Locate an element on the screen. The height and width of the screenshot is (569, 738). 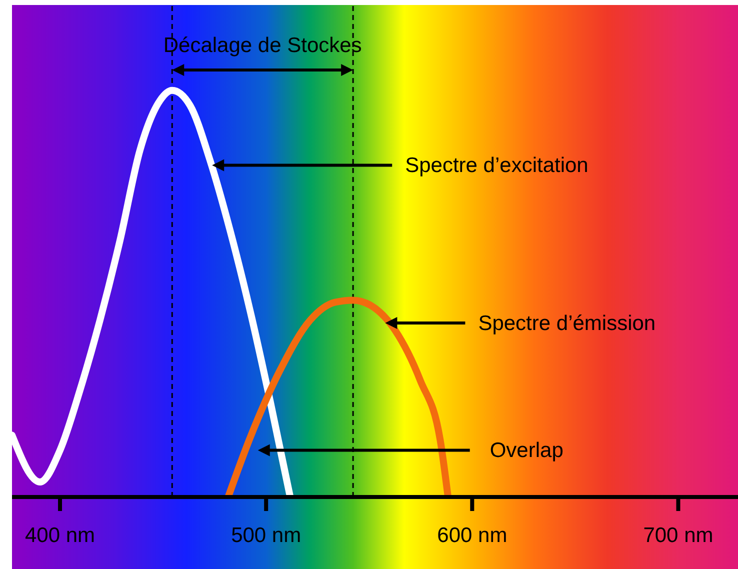
text: Spectre d’émission is located at coordinates (567, 323).